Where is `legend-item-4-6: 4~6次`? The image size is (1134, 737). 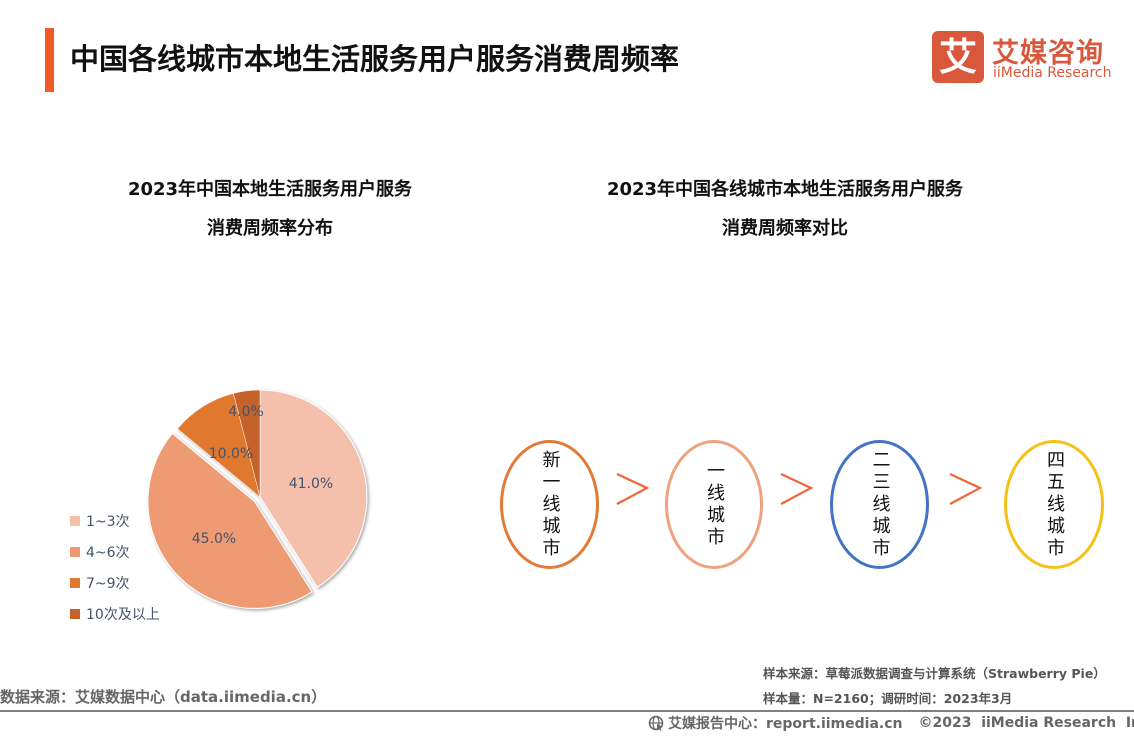
legend-item-4-6: 4~6次 is located at coordinates (115, 551).